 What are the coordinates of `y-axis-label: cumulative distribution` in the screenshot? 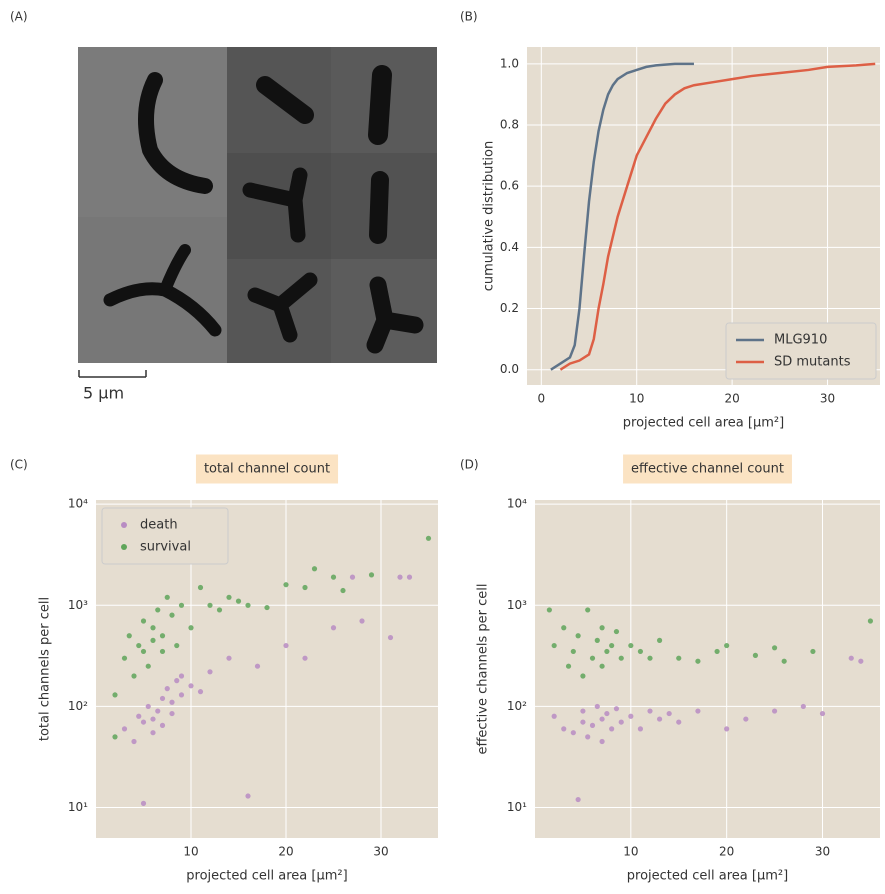 It's located at (489, 216).